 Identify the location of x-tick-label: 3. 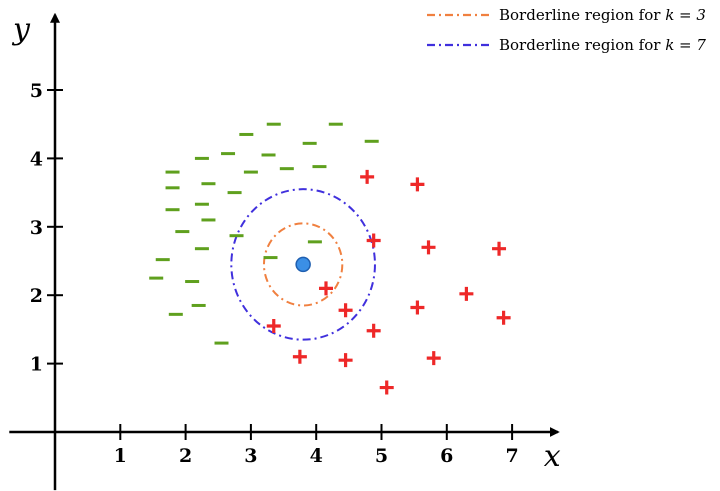
(250, 456).